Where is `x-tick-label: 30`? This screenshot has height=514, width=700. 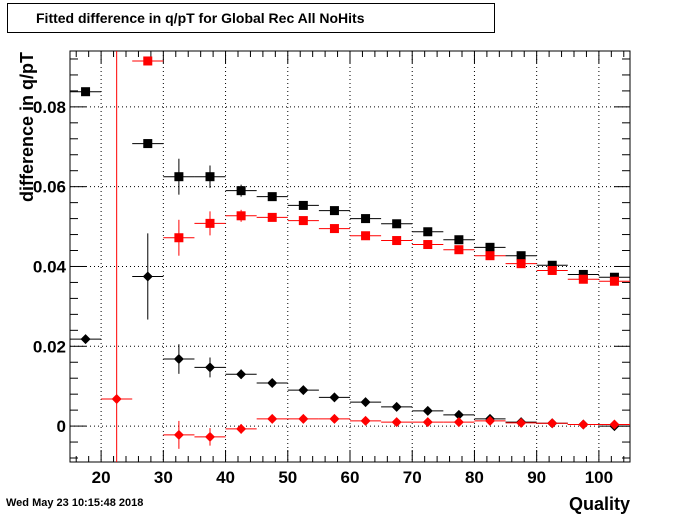 x-tick-label: 30 is located at coordinates (163, 477).